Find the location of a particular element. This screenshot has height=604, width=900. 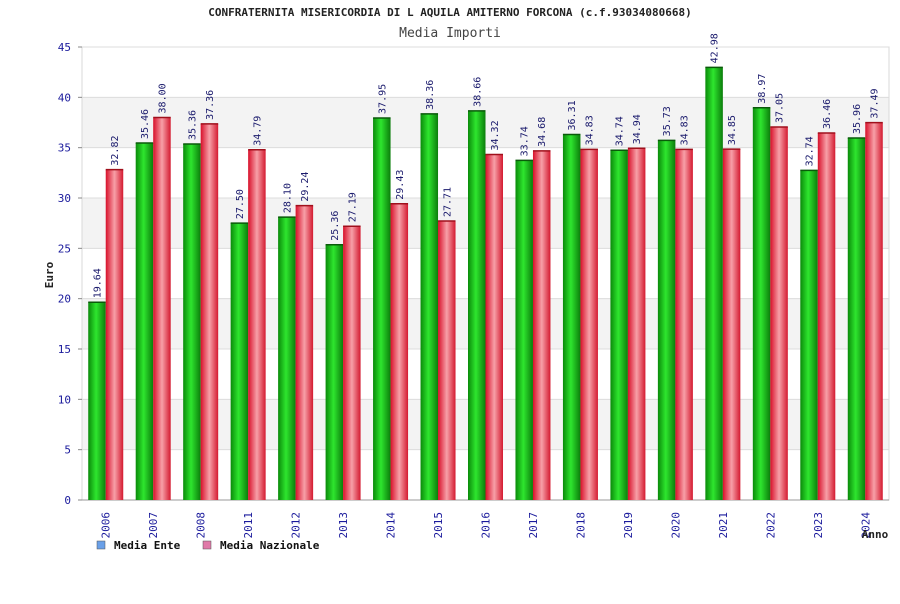

legend-swatch-media-nazionale is located at coordinates (207, 545).